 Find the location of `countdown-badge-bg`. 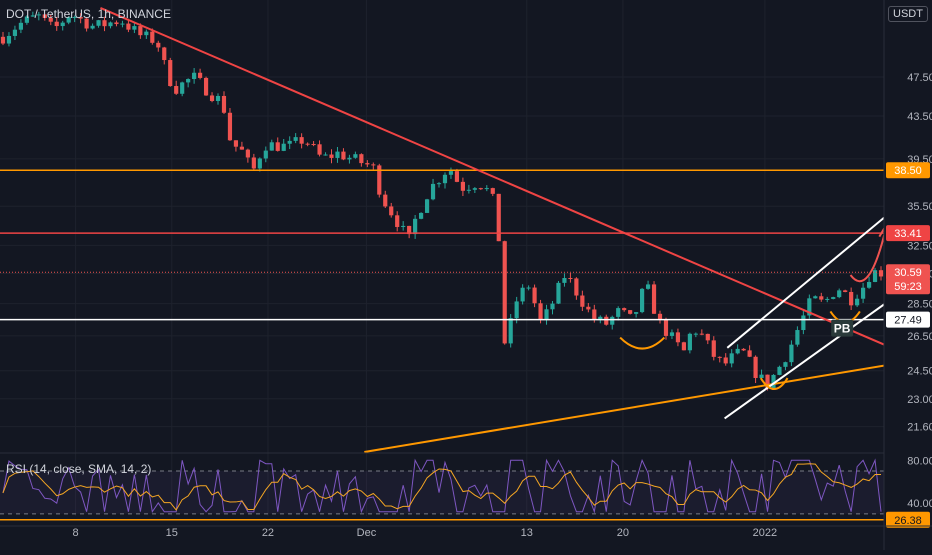

countdown-badge-bg is located at coordinates (908, 286).